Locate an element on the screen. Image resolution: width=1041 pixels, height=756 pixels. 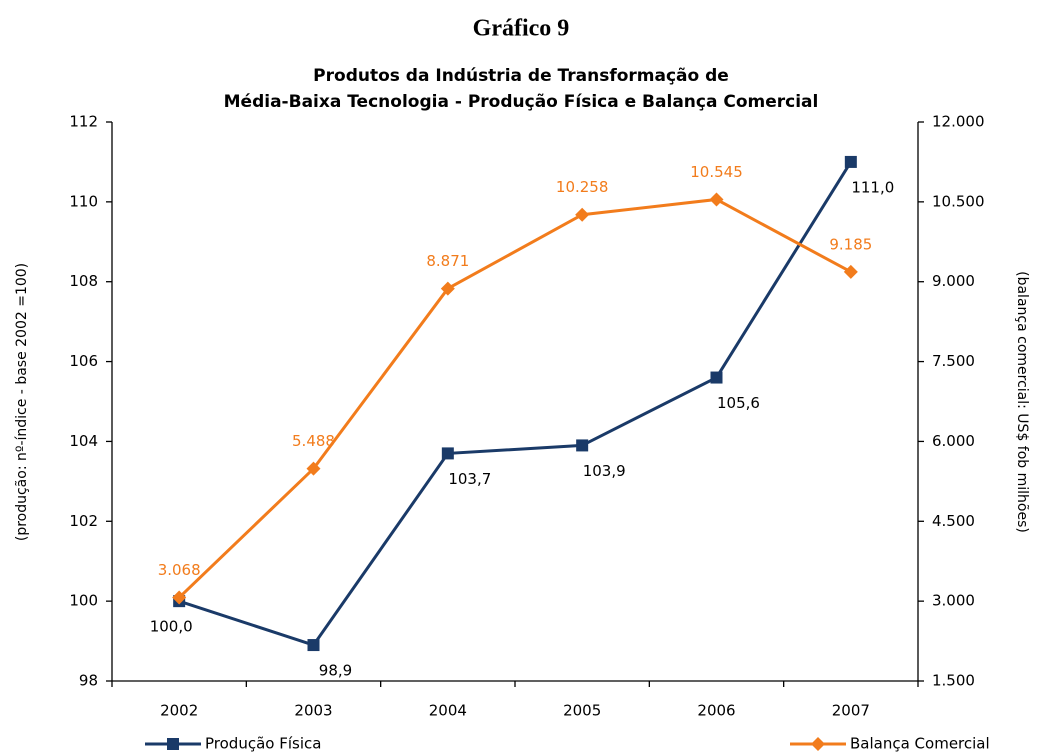
y-tick-label: 104 is located at coordinates (83, 441).